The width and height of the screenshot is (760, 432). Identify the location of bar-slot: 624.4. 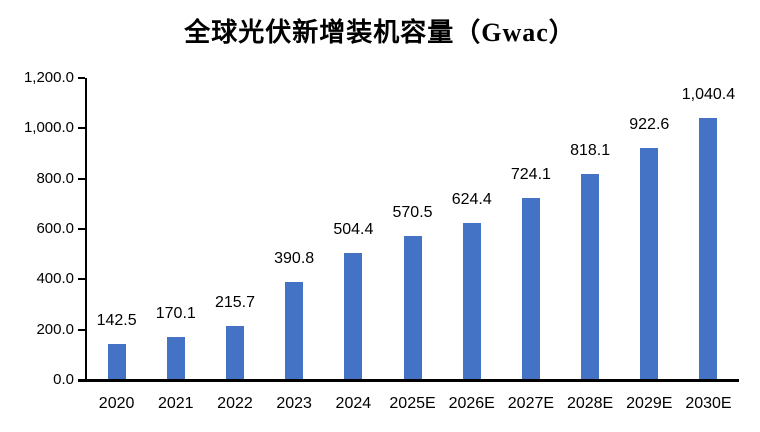
(471, 229).